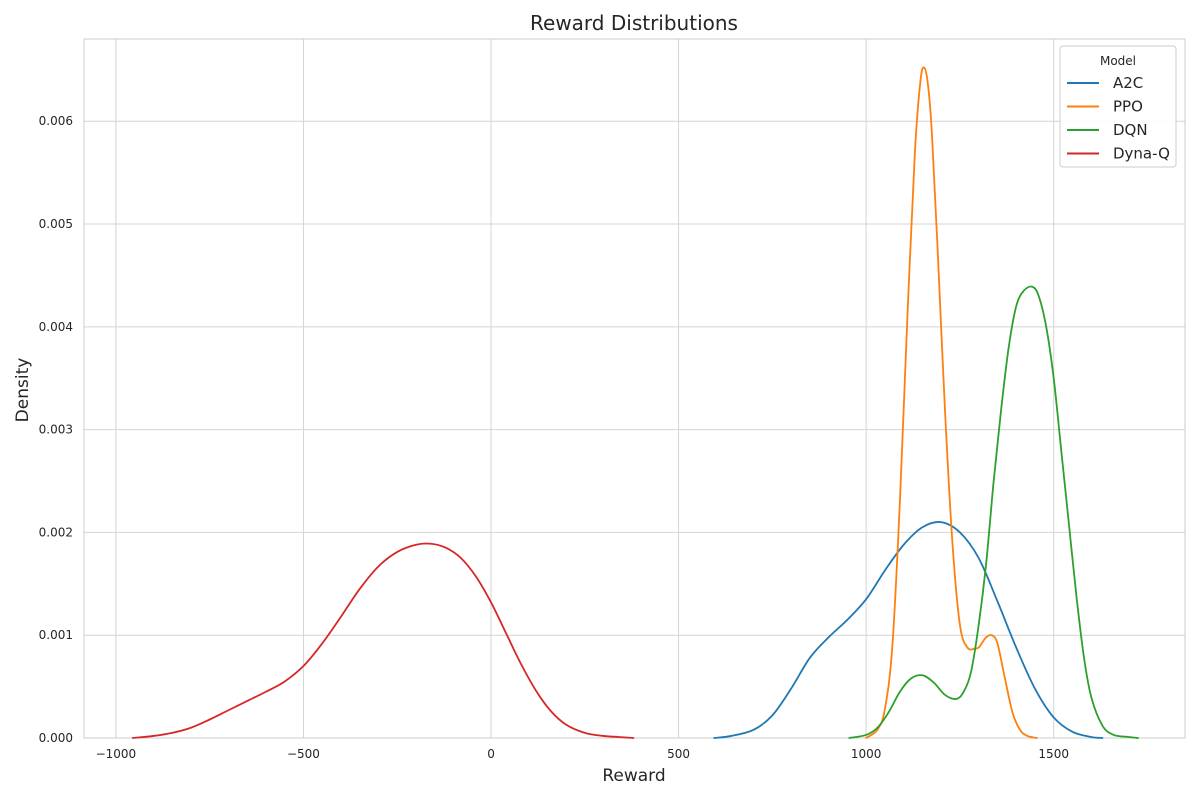 The height and width of the screenshot is (800, 1200). Describe the element at coordinates (1128, 107) in the screenshot. I see `legend-label-ppo: PPO` at that location.